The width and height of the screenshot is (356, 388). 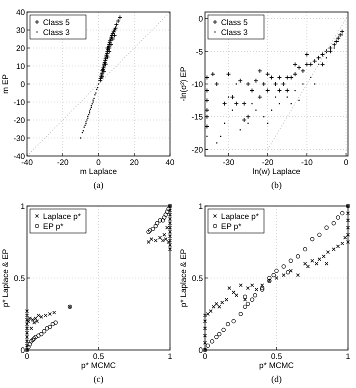 What do you see at coordinates (183, 278) in the screenshot?
I see `y-axis-title: p* Laplace & EP` at bounding box center [183, 278].